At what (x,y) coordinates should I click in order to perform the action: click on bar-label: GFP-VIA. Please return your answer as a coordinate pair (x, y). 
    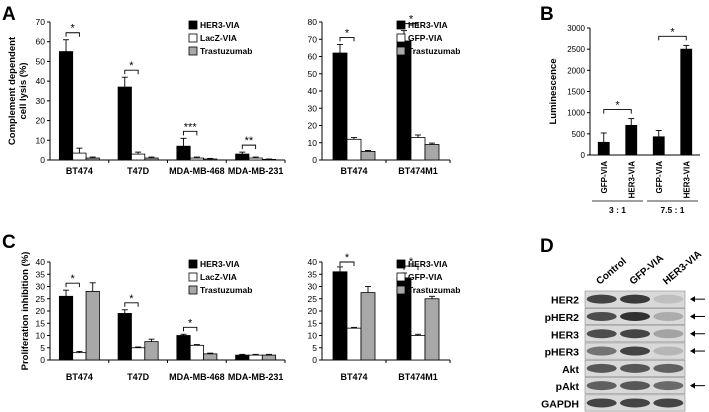
    Looking at the image, I should click on (604, 177).